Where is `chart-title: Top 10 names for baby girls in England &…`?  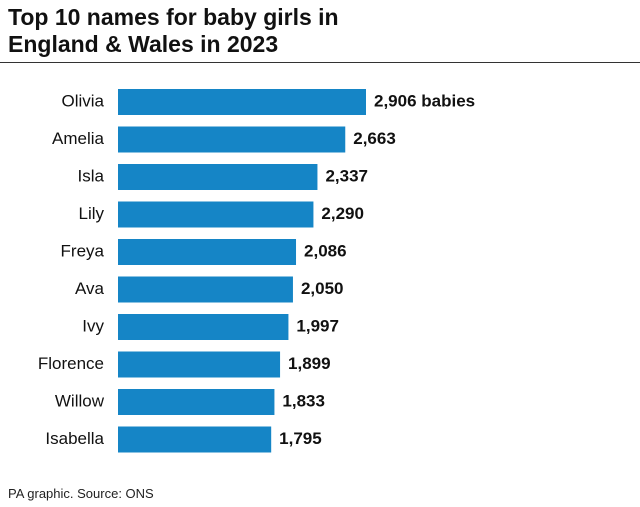 chart-title: Top 10 names for baby girls in England &… is located at coordinates (173, 30).